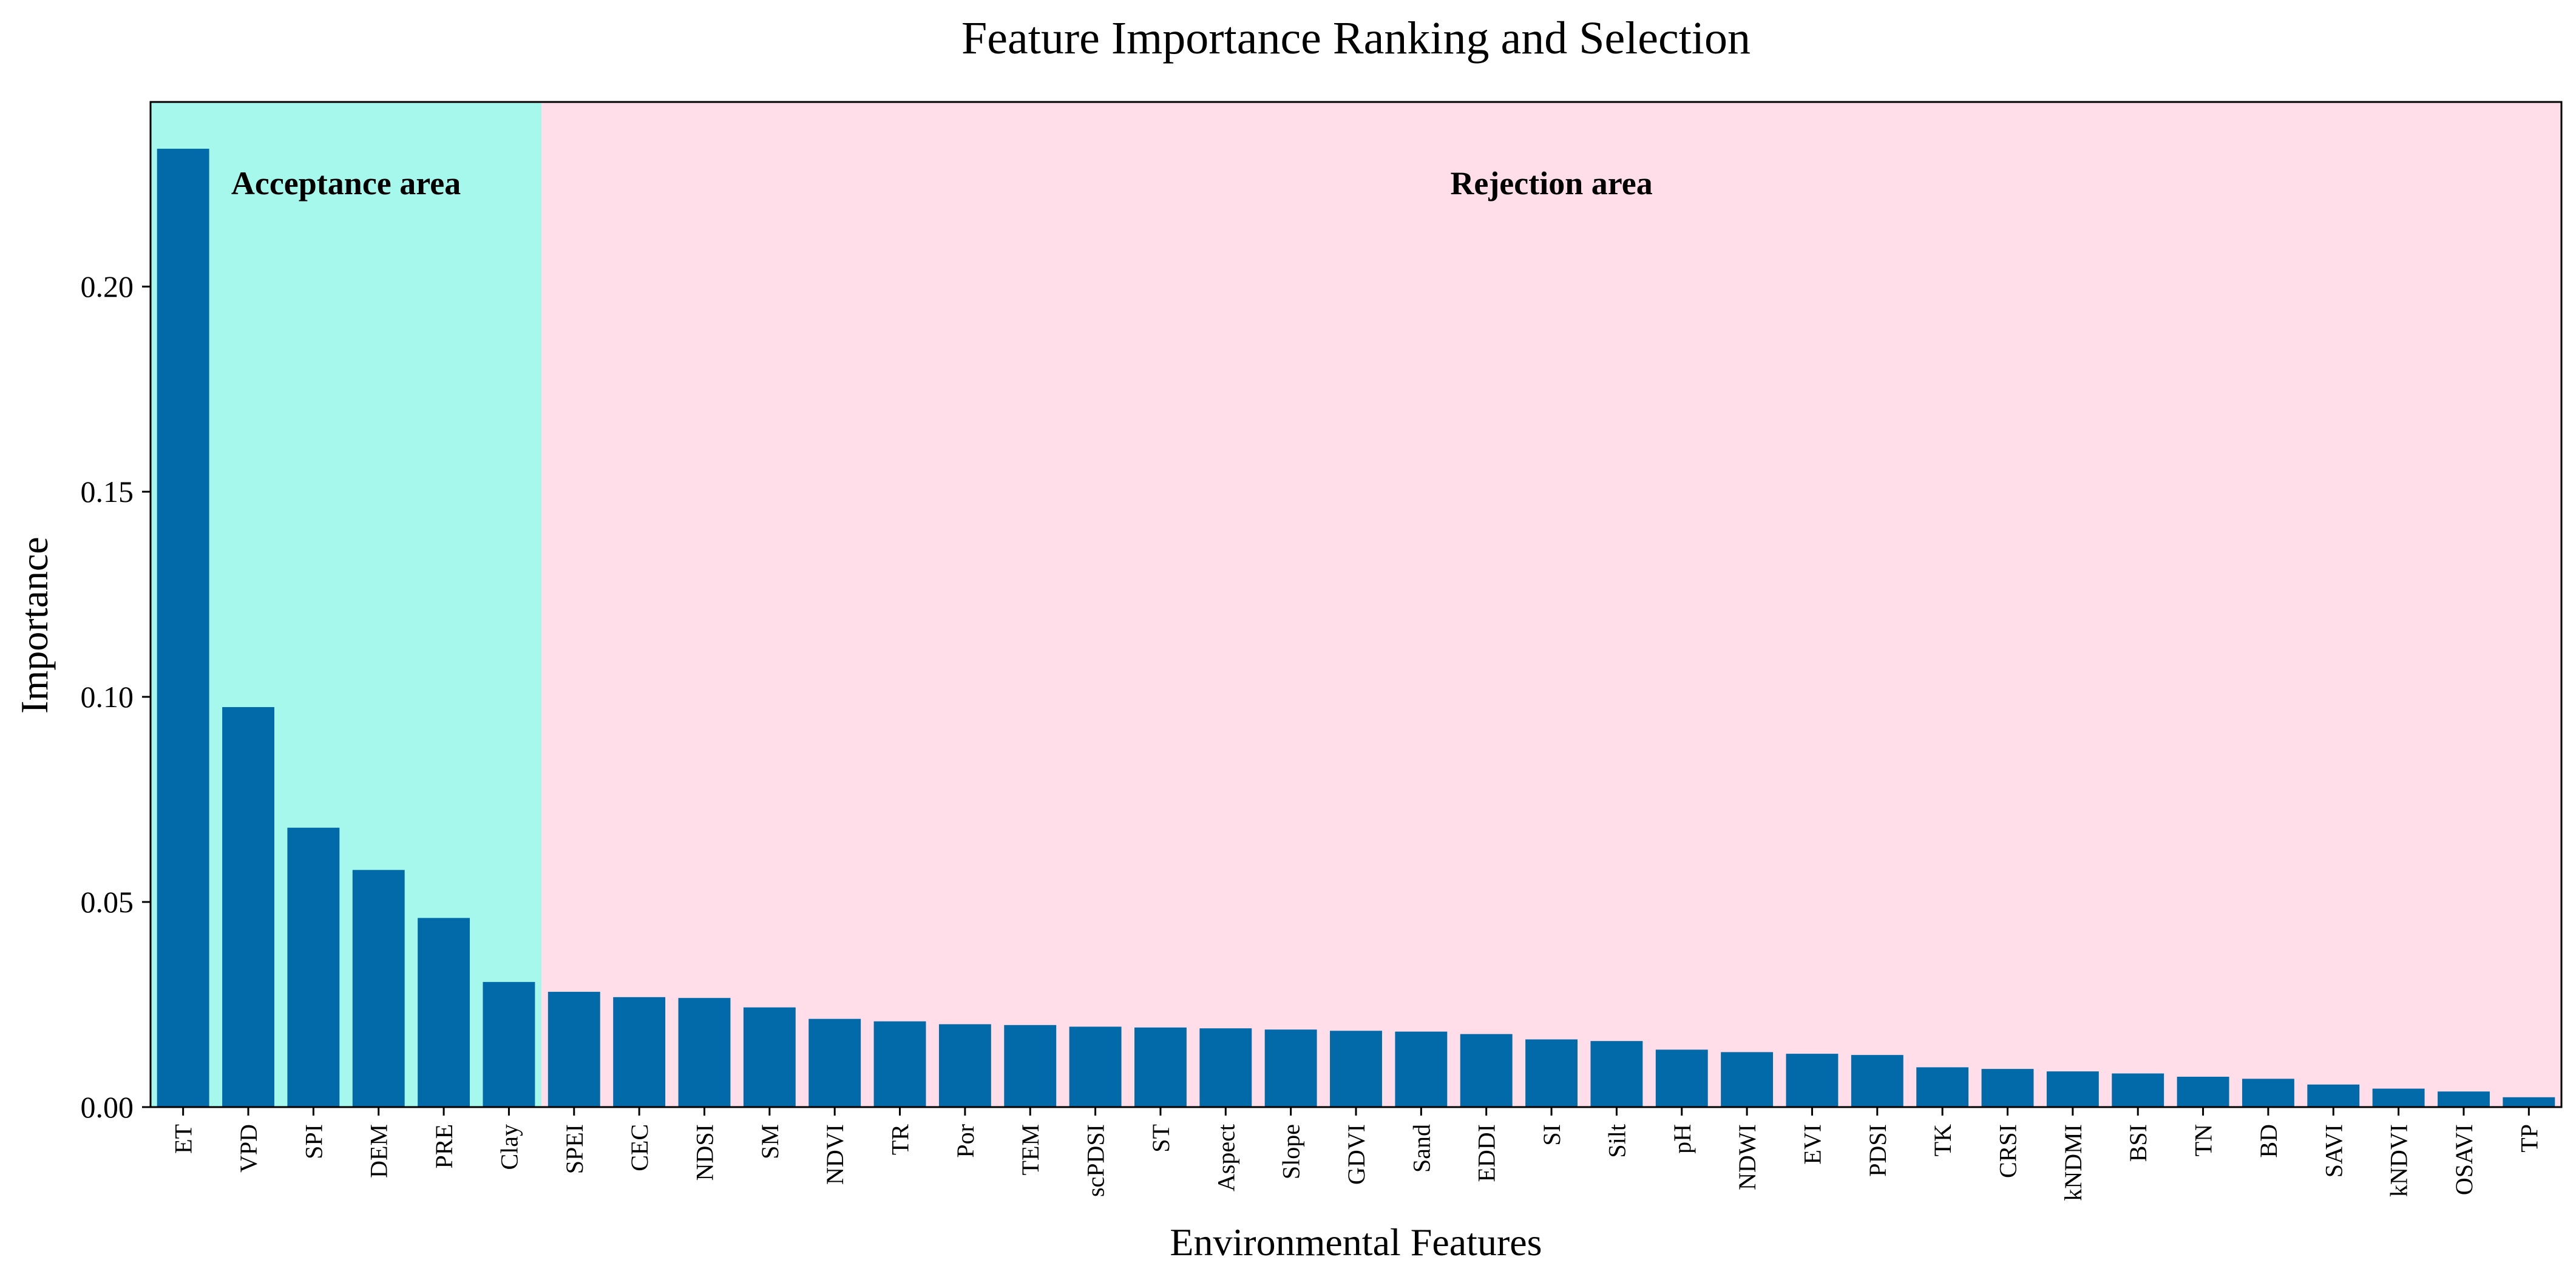 This screenshot has height=1274, width=2576. Describe the element at coordinates (1682, 1139) in the screenshot. I see `x-tick-label: pH` at that location.